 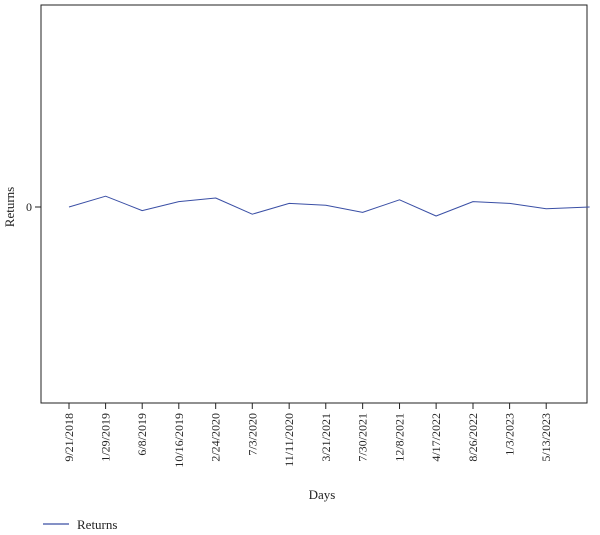 What do you see at coordinates (546, 437) in the screenshot?
I see `x-tick-label: 5/13/2023` at bounding box center [546, 437].